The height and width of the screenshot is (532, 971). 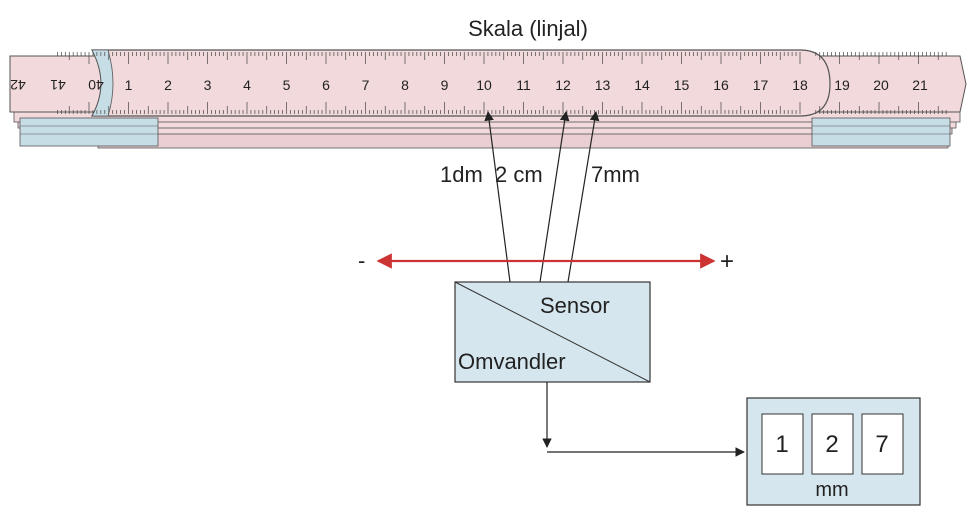 What do you see at coordinates (920, 85) in the screenshot?
I see `ruler-number: 21` at bounding box center [920, 85].